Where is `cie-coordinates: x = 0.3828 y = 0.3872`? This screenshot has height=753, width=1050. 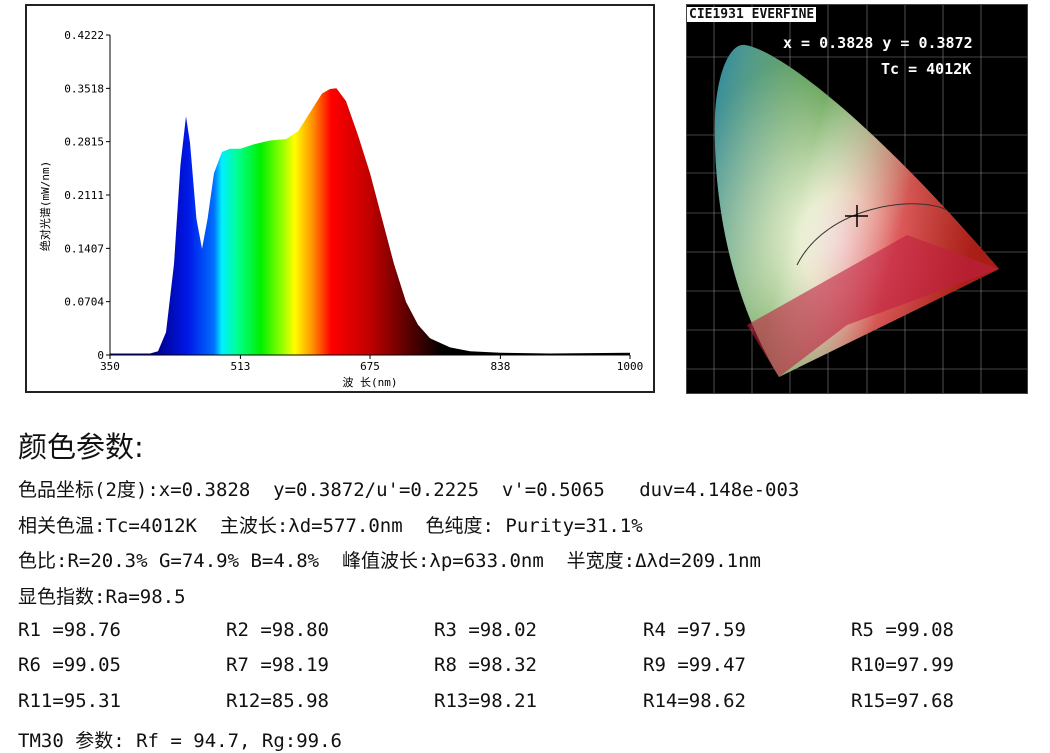 cie-coordinates: x = 0.3828 y = 0.3872 is located at coordinates (878, 43).